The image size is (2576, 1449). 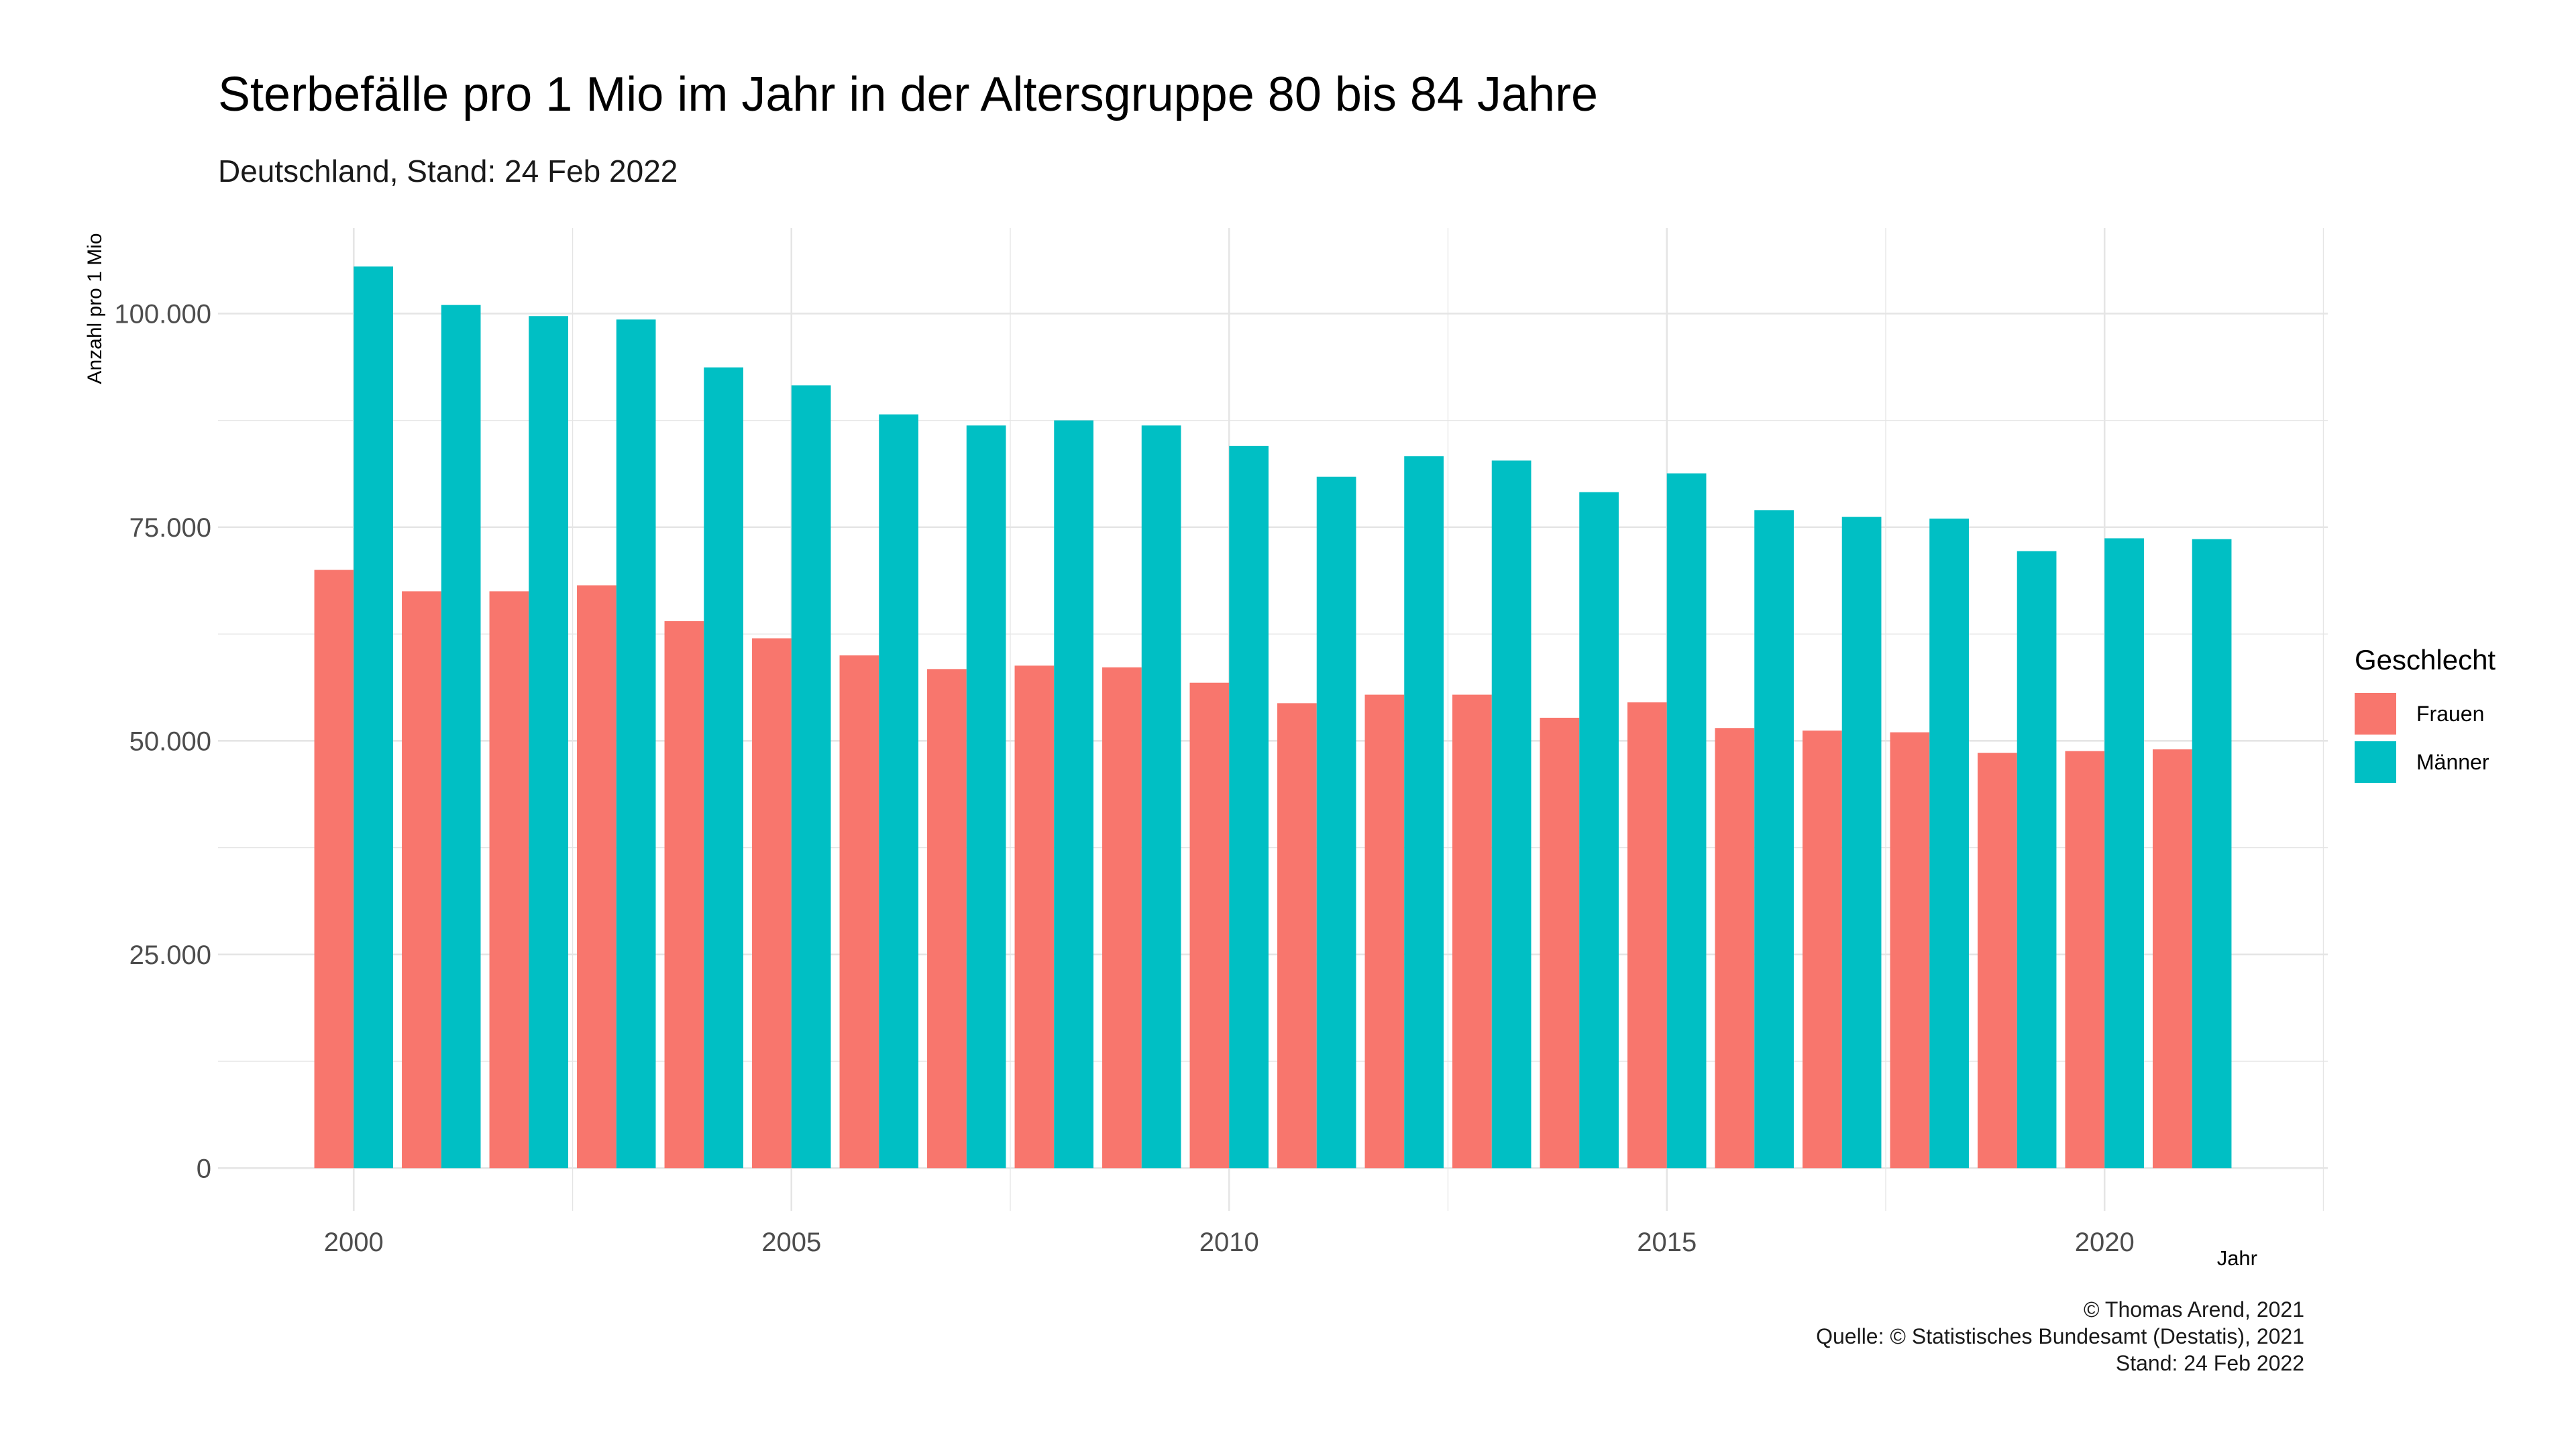 What do you see at coordinates (509, 880) in the screenshot?
I see `bar-frauen-2002` at bounding box center [509, 880].